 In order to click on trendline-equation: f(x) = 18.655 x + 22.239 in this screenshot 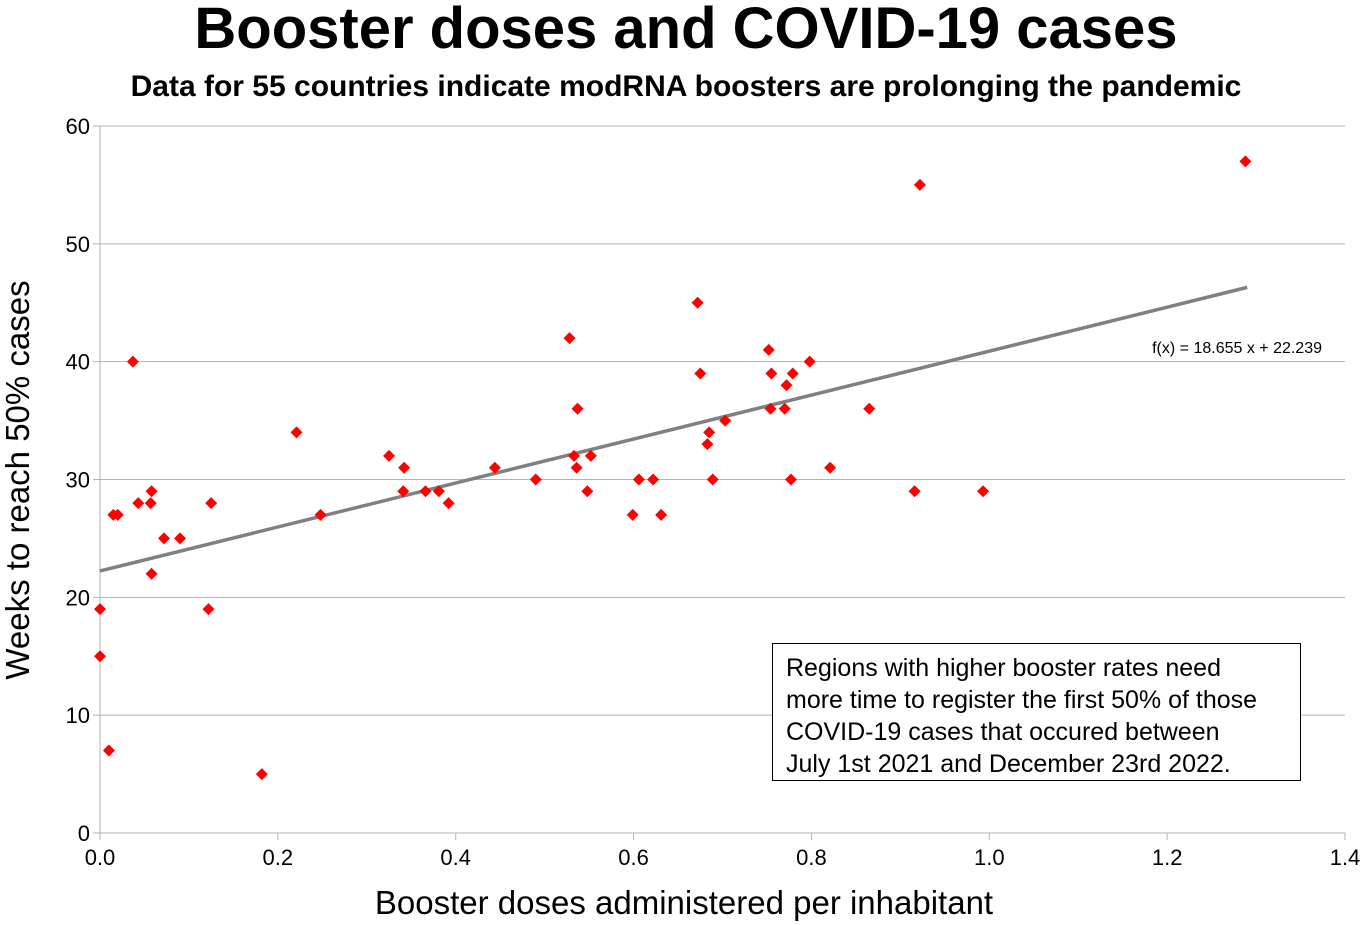, I will do `click(1237, 348)`.